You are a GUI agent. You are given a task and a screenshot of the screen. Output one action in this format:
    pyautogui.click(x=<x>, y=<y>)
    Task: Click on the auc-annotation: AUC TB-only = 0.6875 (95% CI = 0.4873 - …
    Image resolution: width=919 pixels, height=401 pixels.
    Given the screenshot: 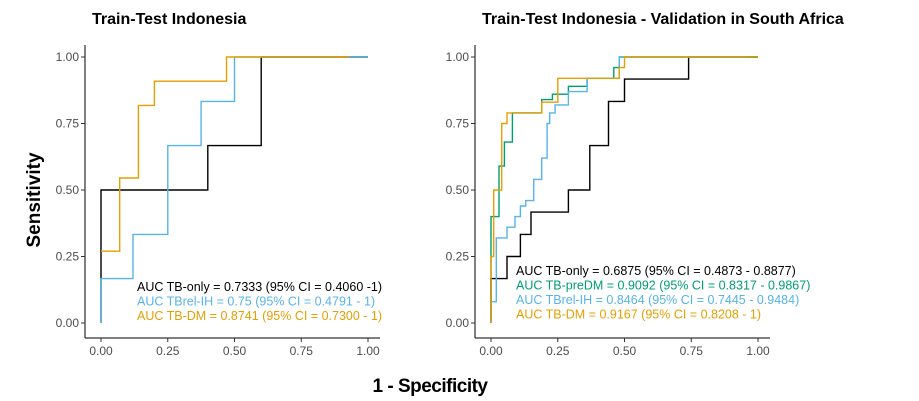 What is the action you would take?
    pyautogui.click(x=656, y=271)
    